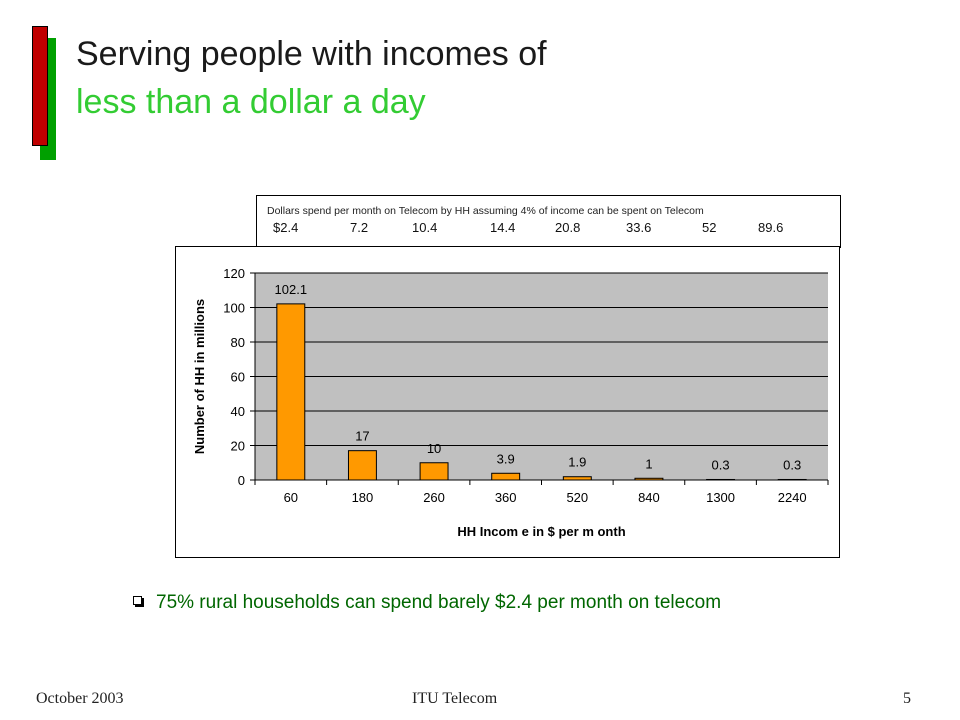 The height and width of the screenshot is (720, 960). What do you see at coordinates (286, 227) in the screenshot?
I see `telecom-spend-value: $2.4` at bounding box center [286, 227].